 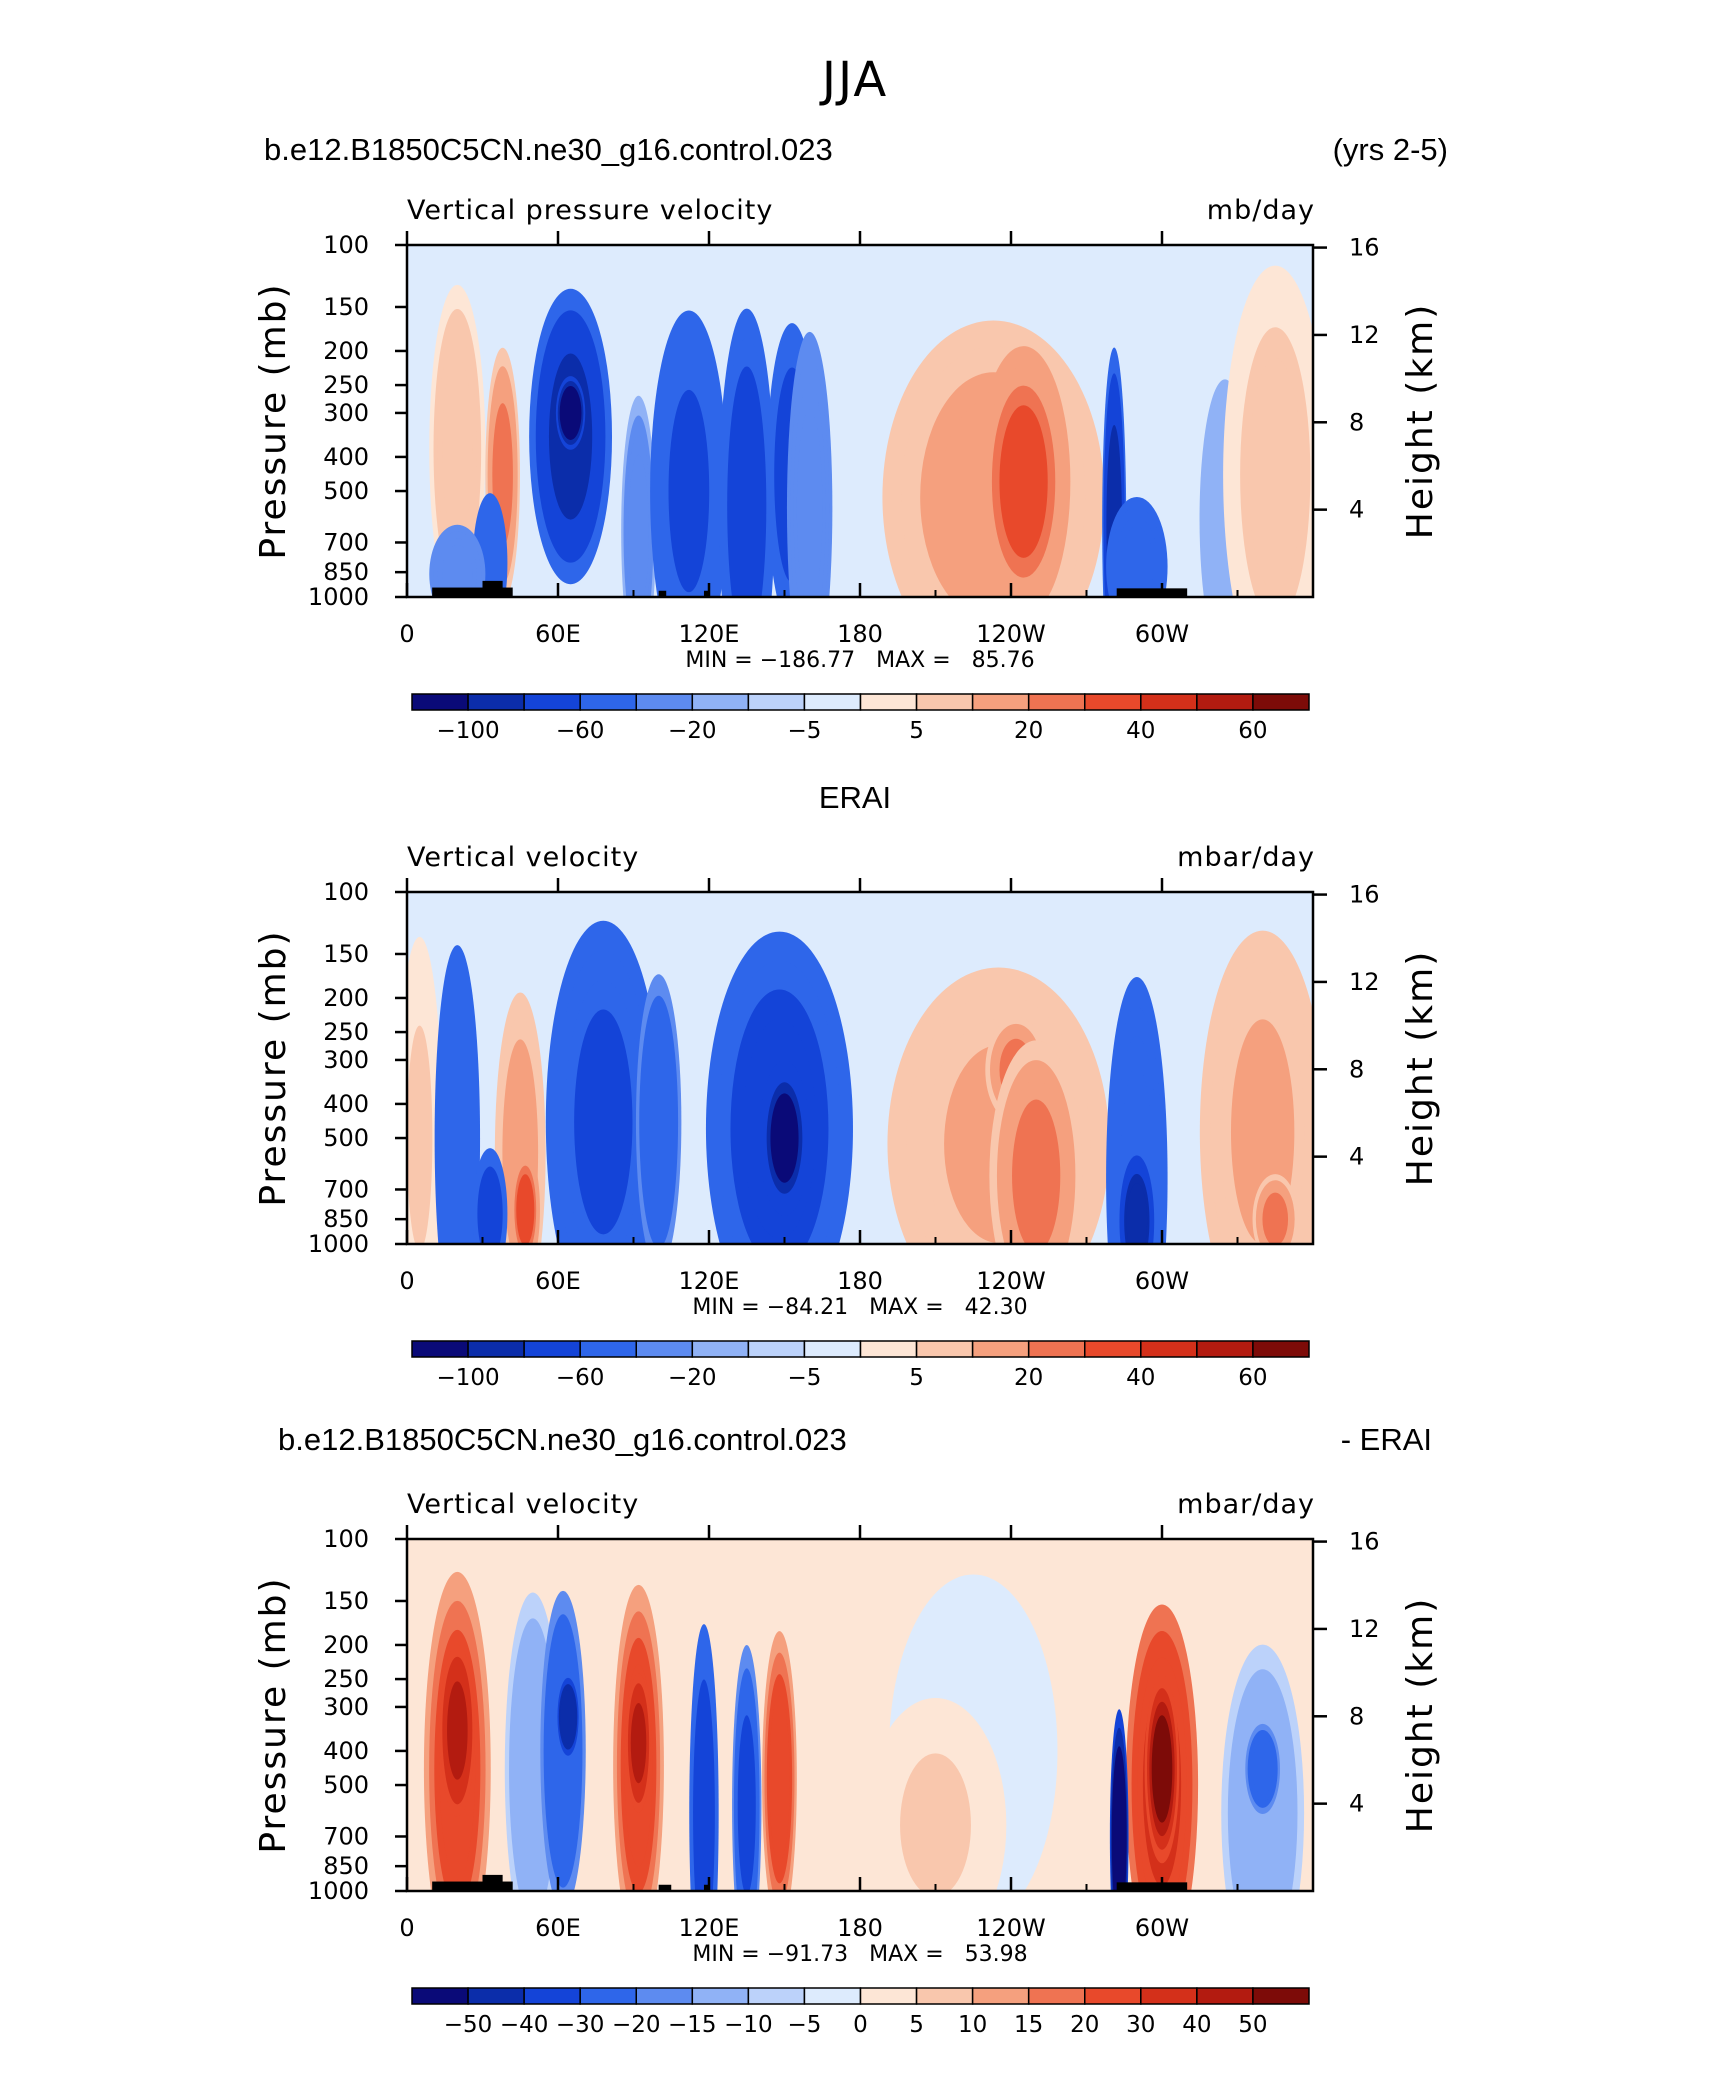 I want to click on colorbar: −50 −40 −30 −20 −15 −10 −5 0 5 10 15 20 30 40 50, so click(x=860, y=2012).